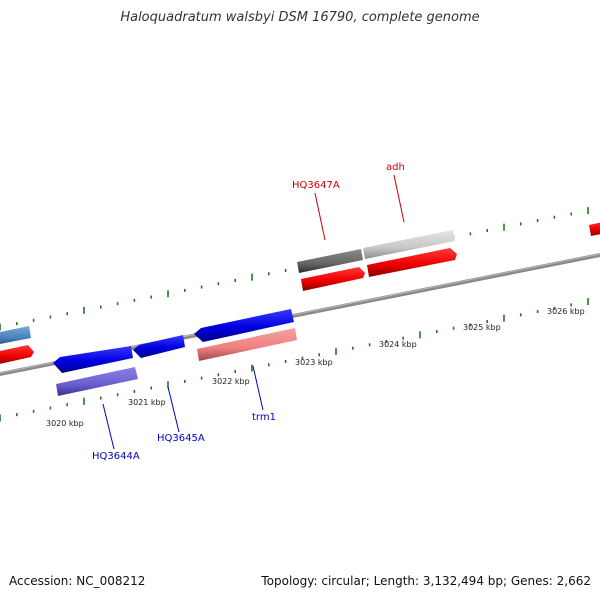  What do you see at coordinates (93, 359) in the screenshot?
I see `gene-hq3644a` at bounding box center [93, 359].